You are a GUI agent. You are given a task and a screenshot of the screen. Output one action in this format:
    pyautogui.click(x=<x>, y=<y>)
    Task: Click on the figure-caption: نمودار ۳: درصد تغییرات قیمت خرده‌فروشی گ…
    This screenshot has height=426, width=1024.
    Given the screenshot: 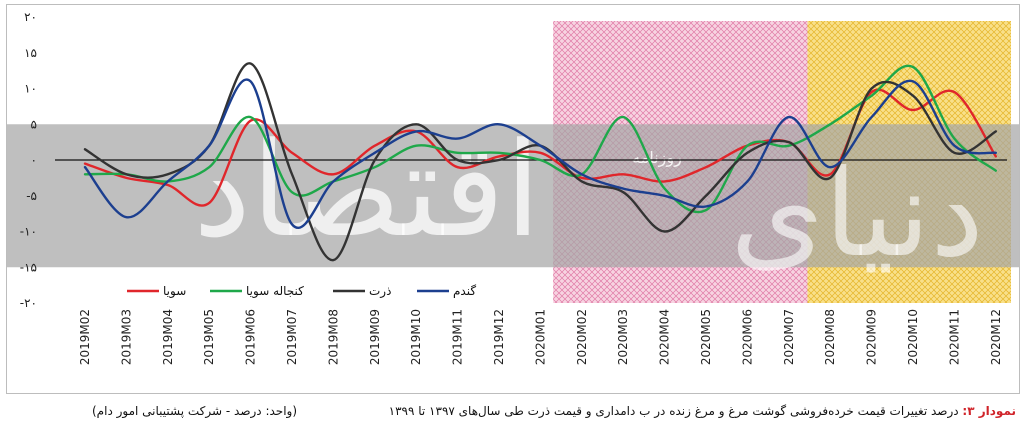 What is the action you would take?
    pyautogui.click(x=702, y=411)
    